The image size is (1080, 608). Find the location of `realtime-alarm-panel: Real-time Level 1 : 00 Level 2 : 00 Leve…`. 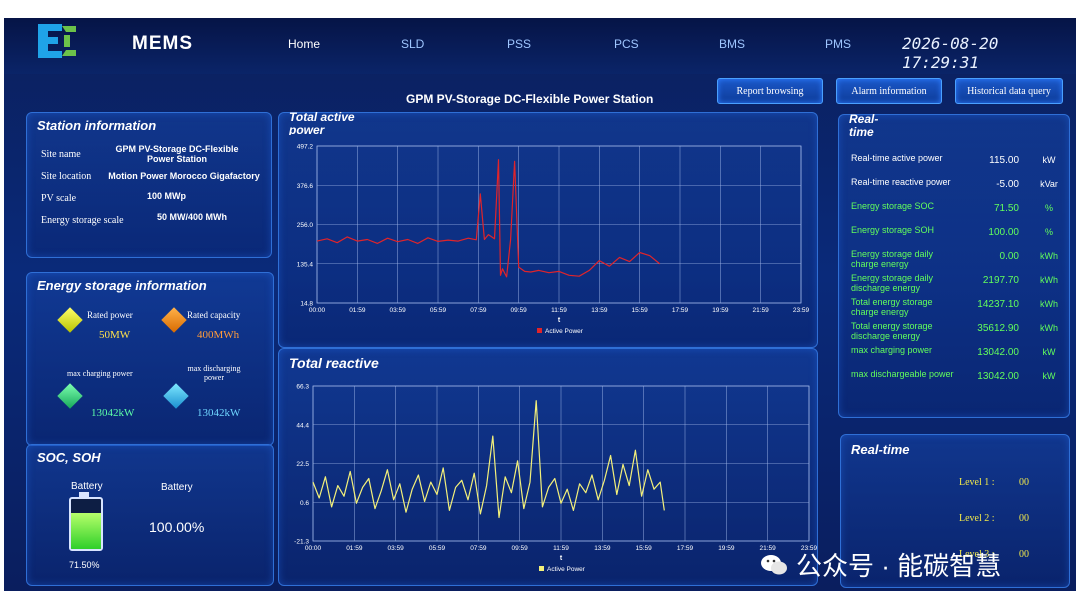

realtime-alarm-panel: Real-time Level 1 : 00 Level 2 : 00 Leve… is located at coordinates (955, 511).